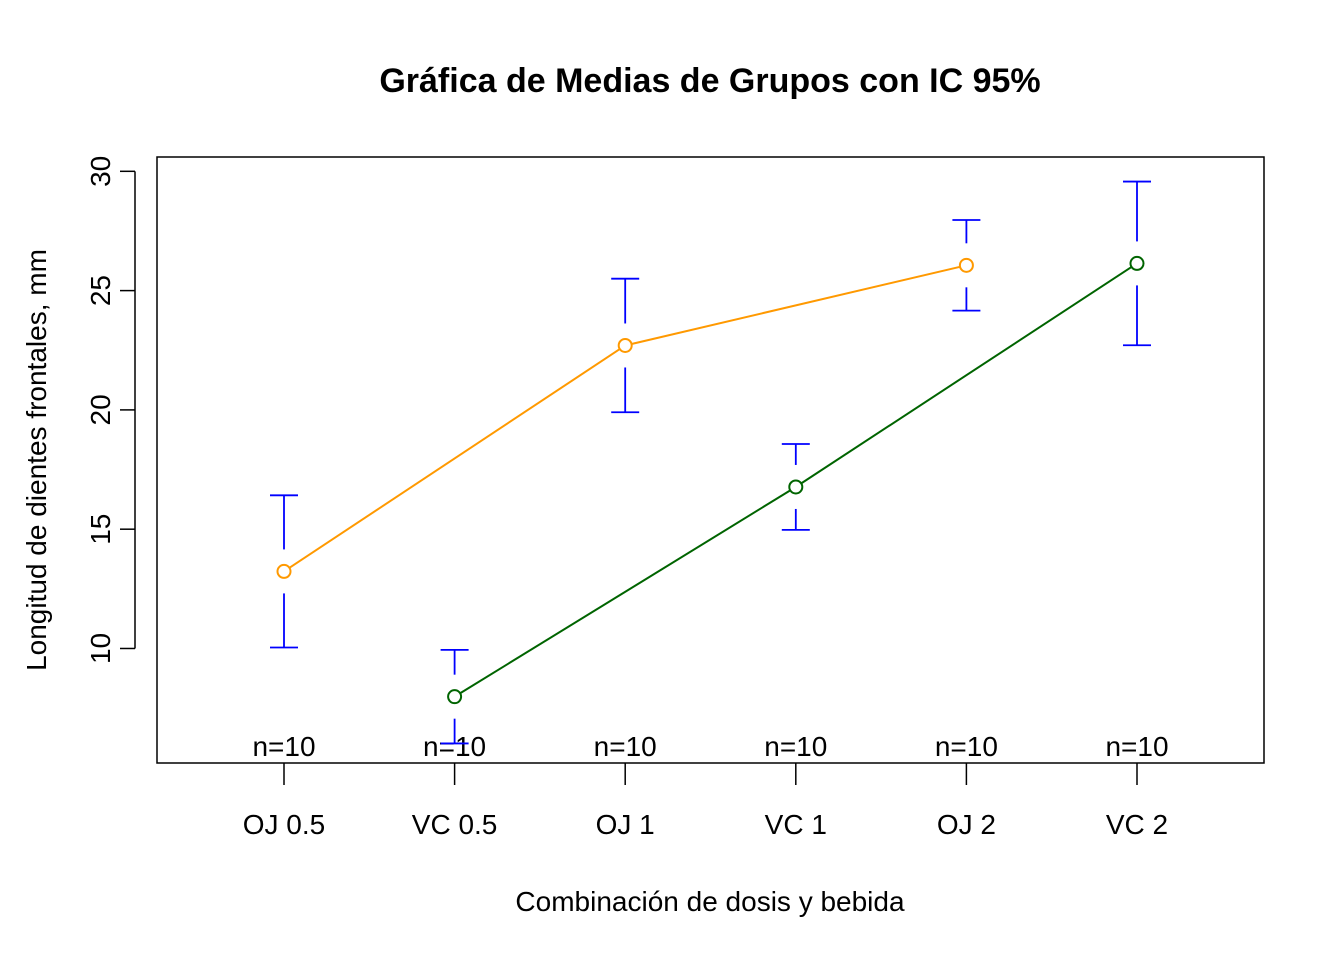 This screenshot has height=960, width=1344. What do you see at coordinates (100, 290) in the screenshot?
I see `y-tick-label: 25` at bounding box center [100, 290].